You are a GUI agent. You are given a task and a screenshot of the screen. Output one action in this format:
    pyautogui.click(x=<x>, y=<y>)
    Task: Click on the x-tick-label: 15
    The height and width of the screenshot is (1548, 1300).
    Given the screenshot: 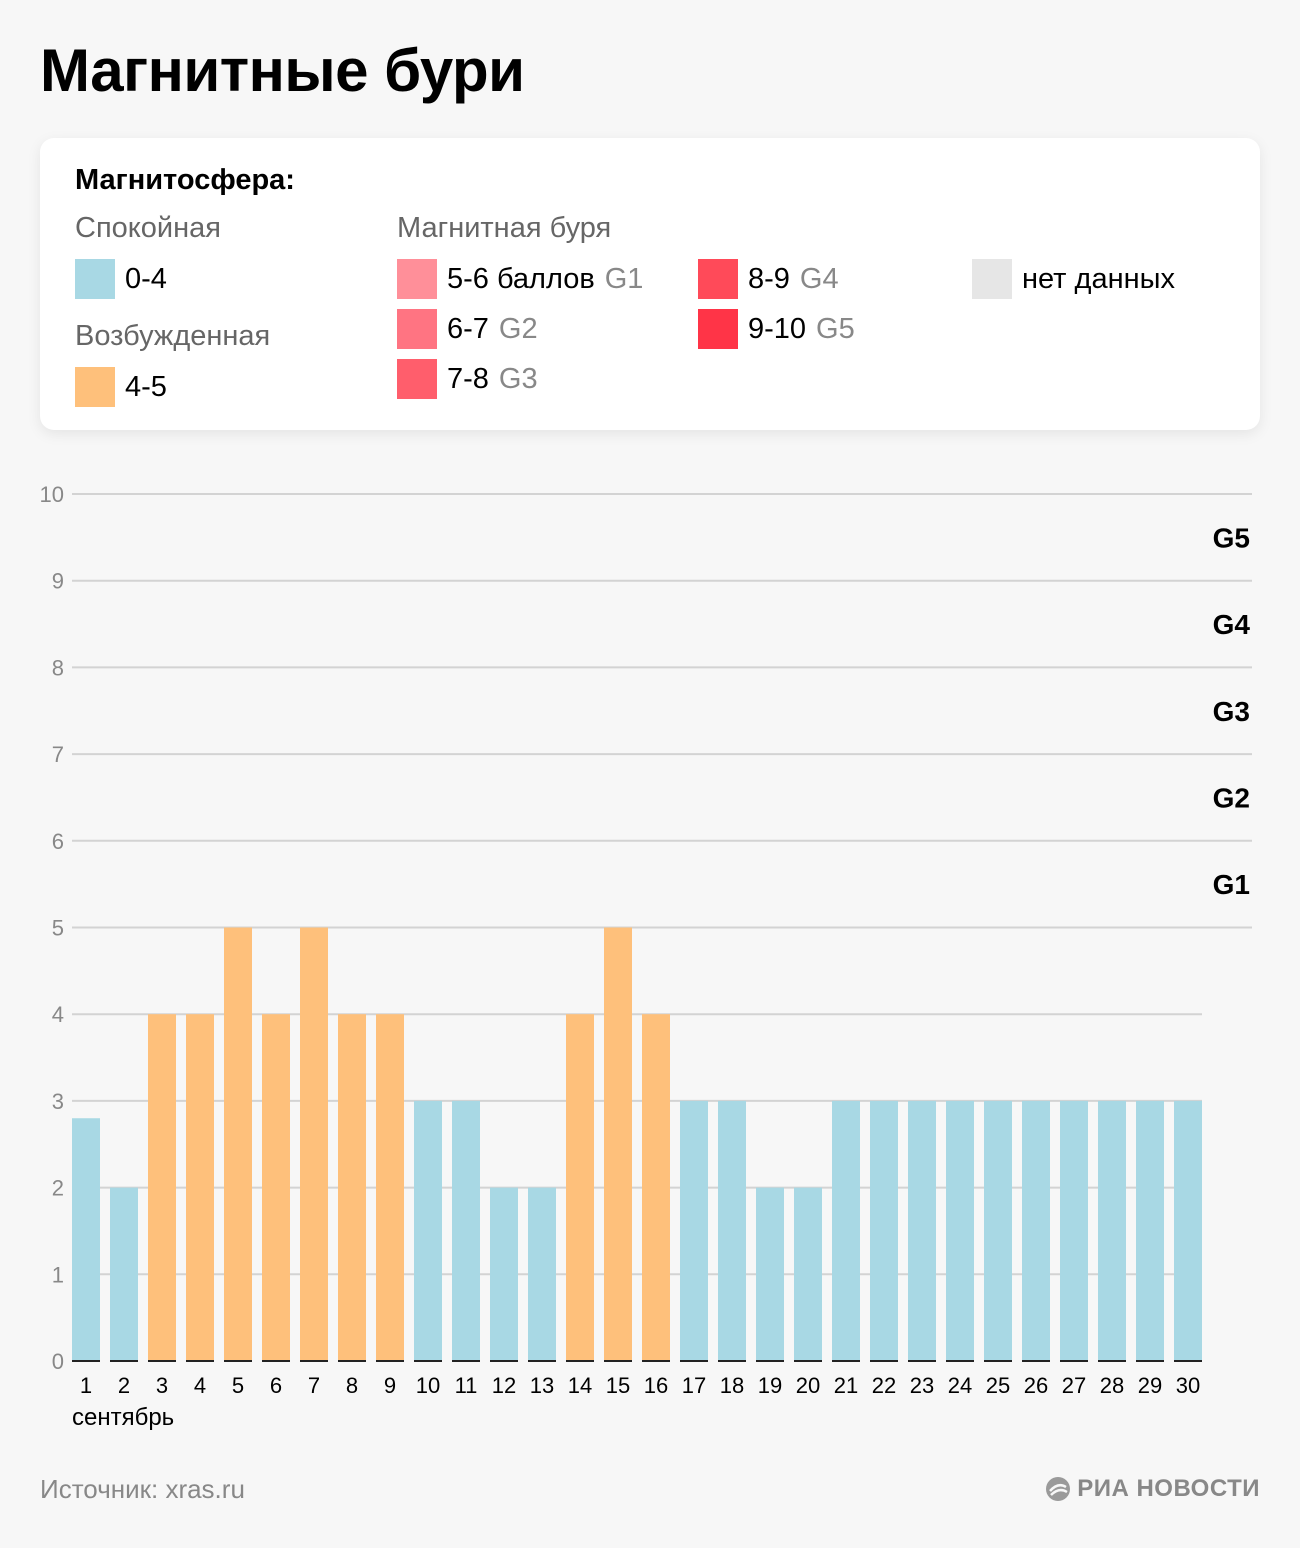 What is the action you would take?
    pyautogui.click(x=618, y=1385)
    